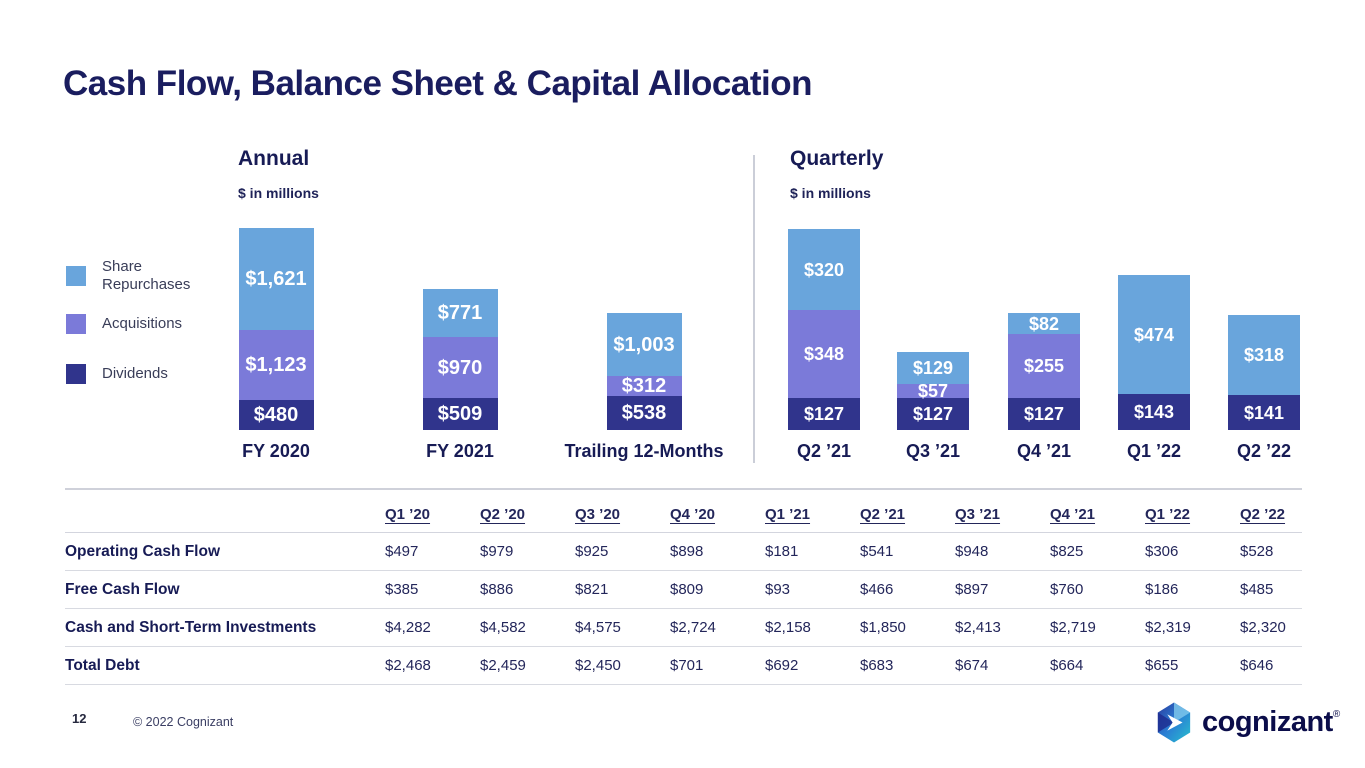 The height and width of the screenshot is (768, 1365). Describe the element at coordinates (503, 514) in the screenshot. I see `table-header-cell: Q2 ’20` at that location.